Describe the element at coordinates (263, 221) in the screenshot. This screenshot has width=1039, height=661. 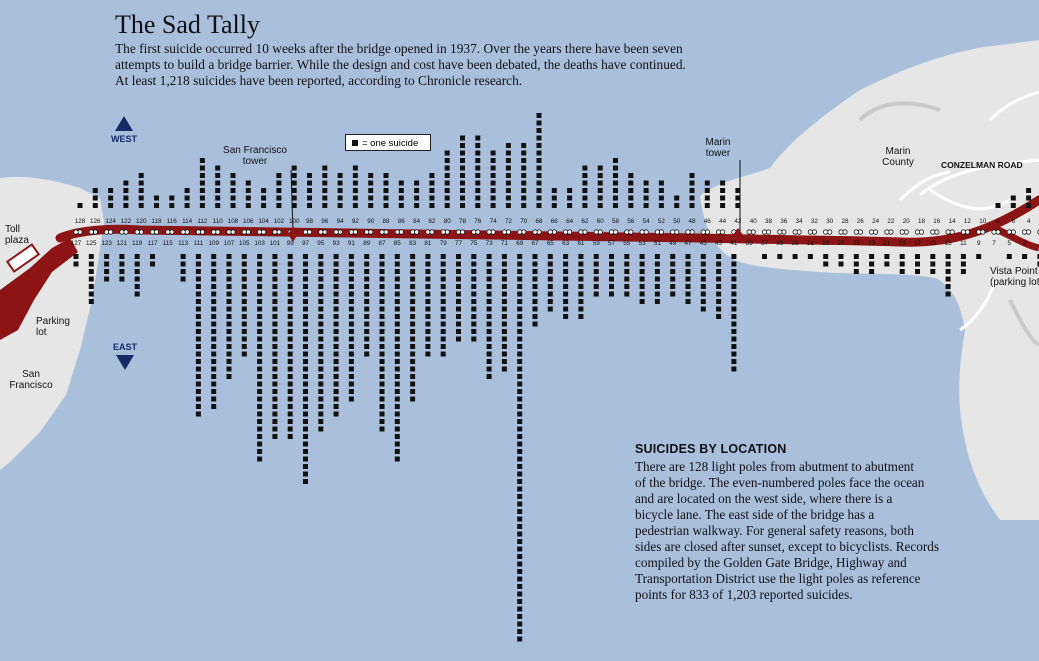
I see `pole-label-104: 104` at that location.